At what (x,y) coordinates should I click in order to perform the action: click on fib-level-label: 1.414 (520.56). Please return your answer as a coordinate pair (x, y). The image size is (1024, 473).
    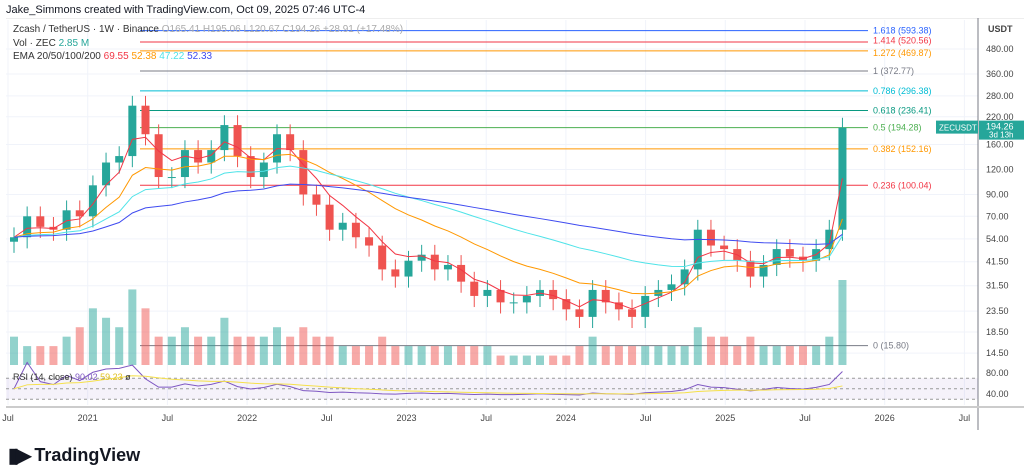
    Looking at the image, I should click on (902, 40).